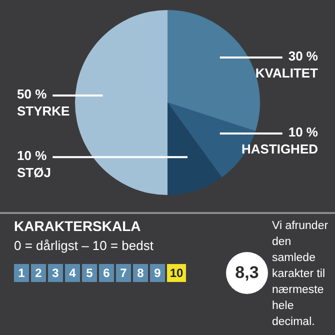  I want to click on text: 9, so click(157, 273).